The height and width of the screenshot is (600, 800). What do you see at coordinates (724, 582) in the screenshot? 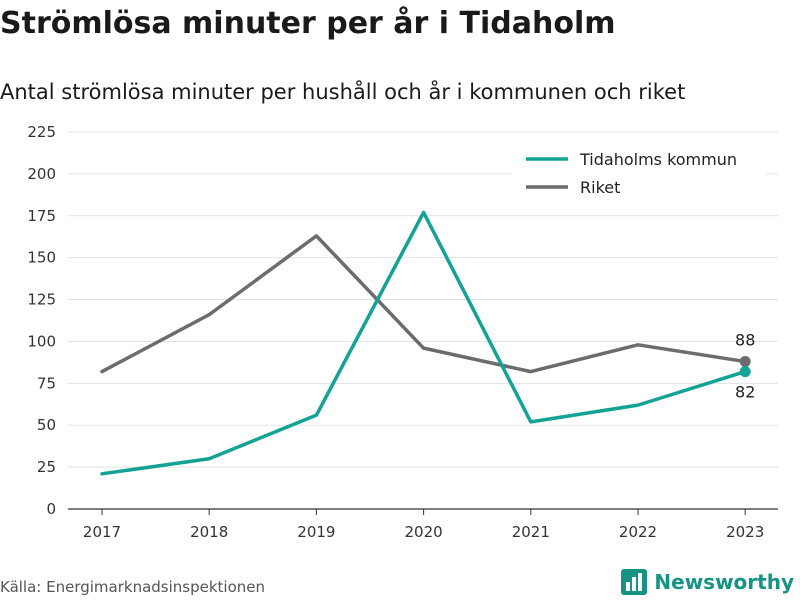
I see `brand-name: Newsworthy` at bounding box center [724, 582].